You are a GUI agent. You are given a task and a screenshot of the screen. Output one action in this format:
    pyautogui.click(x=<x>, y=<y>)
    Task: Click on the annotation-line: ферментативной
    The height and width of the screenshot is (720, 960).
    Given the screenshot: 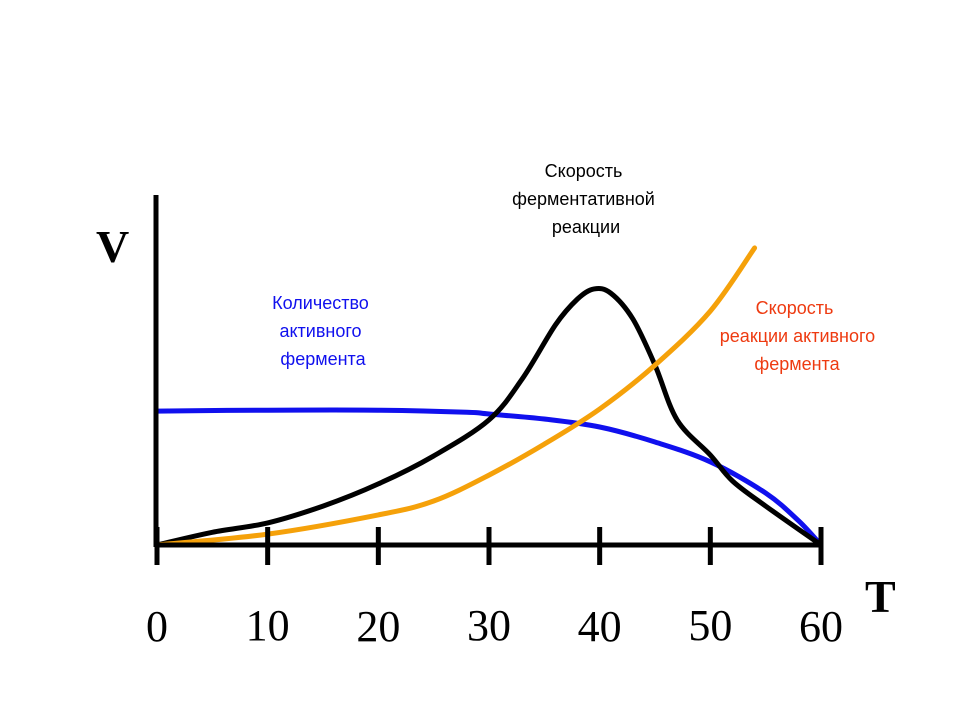 What is the action you would take?
    pyautogui.click(x=583, y=199)
    